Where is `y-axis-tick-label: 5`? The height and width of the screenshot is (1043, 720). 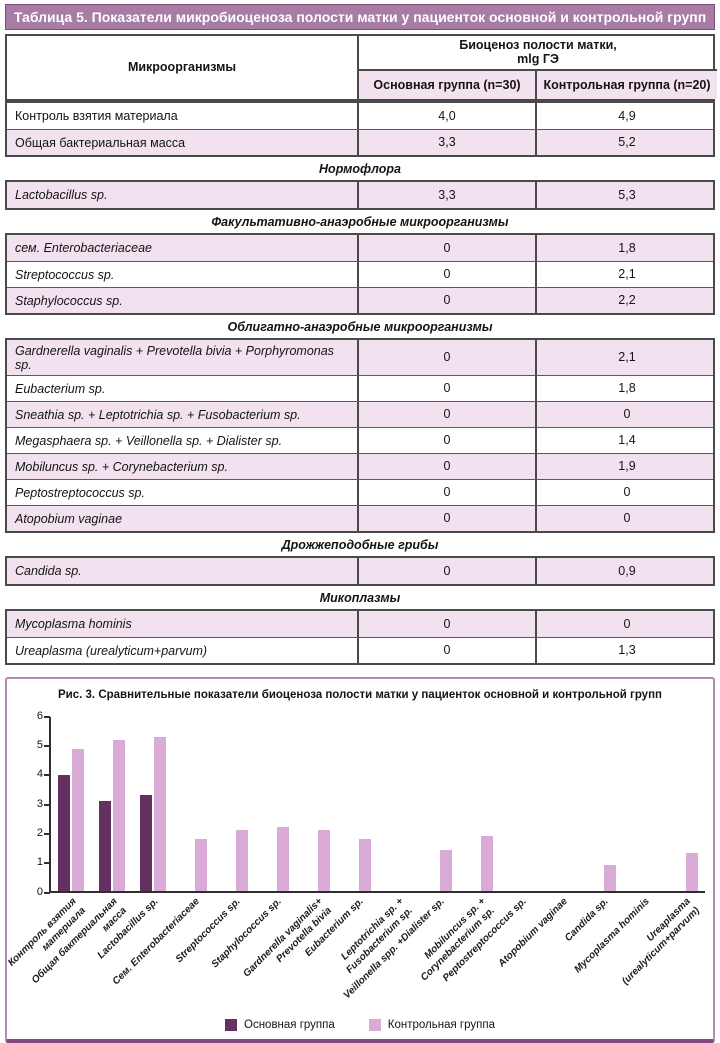 y-axis-tick-label: 5 is located at coordinates (39, 745).